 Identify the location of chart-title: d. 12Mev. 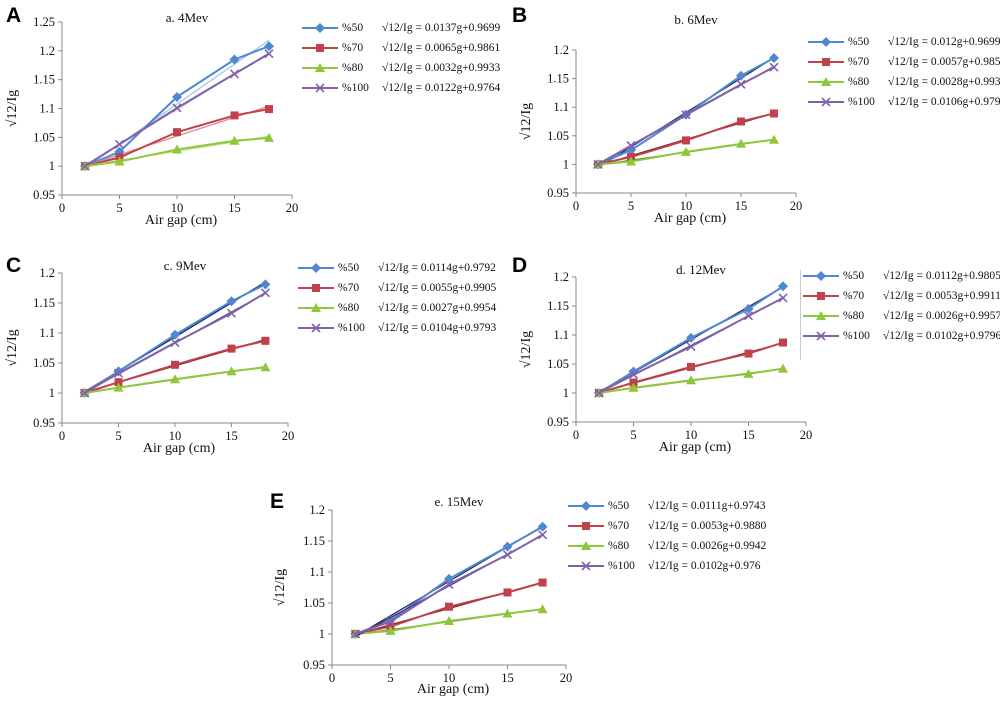
(701, 269).